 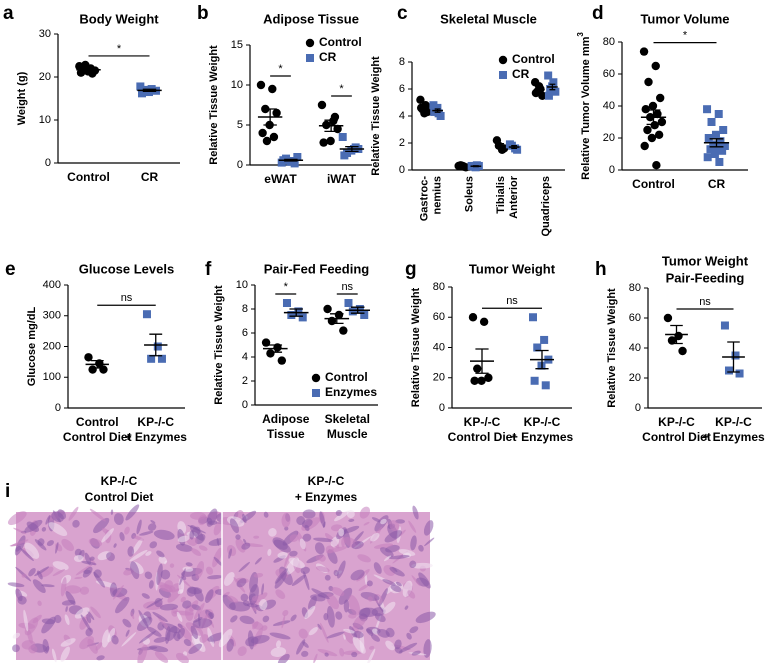 I want to click on panel-title: Pair-Feeding, so click(x=705, y=277).